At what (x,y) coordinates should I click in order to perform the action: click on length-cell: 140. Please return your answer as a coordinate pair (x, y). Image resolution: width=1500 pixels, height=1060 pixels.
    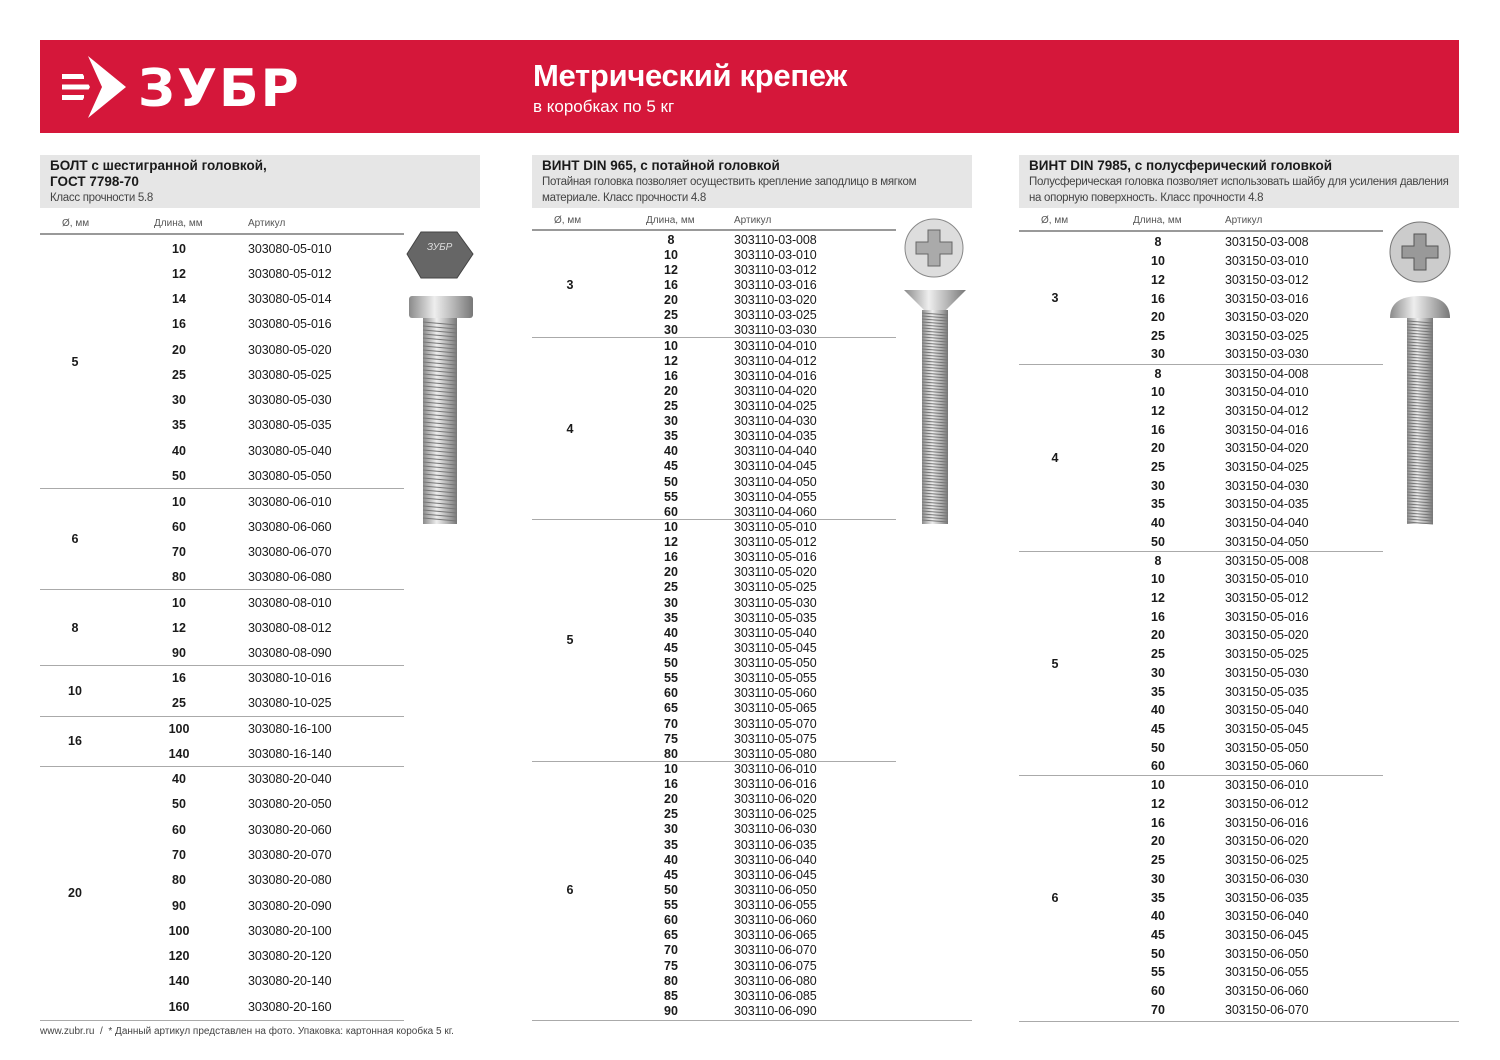
    Looking at the image, I should click on (179, 753).